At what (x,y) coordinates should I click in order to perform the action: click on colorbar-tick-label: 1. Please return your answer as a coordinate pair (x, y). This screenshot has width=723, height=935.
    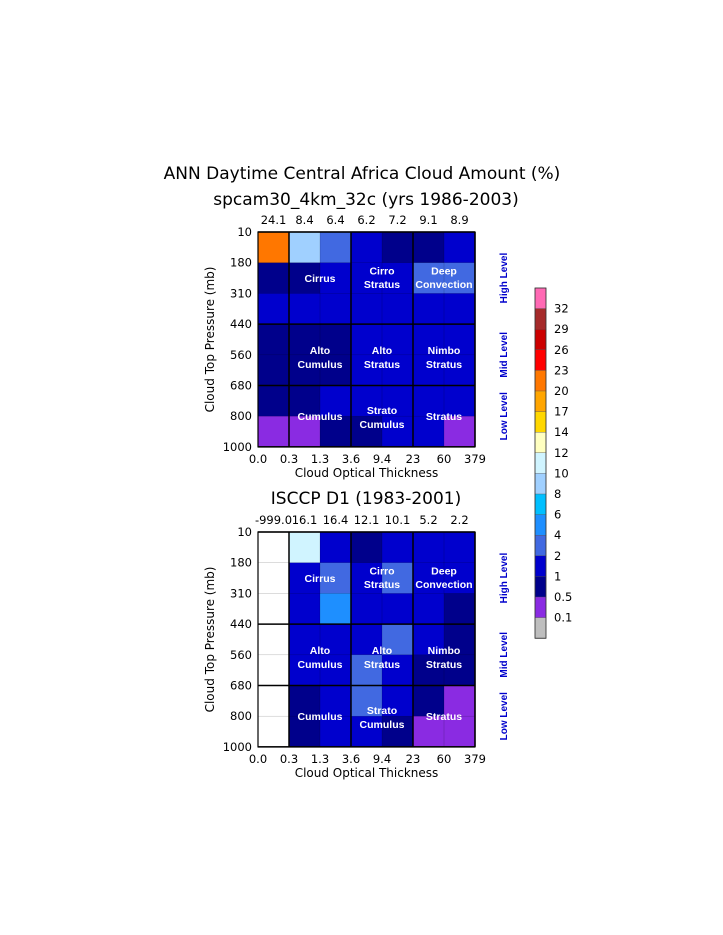
    Looking at the image, I should click on (557, 576).